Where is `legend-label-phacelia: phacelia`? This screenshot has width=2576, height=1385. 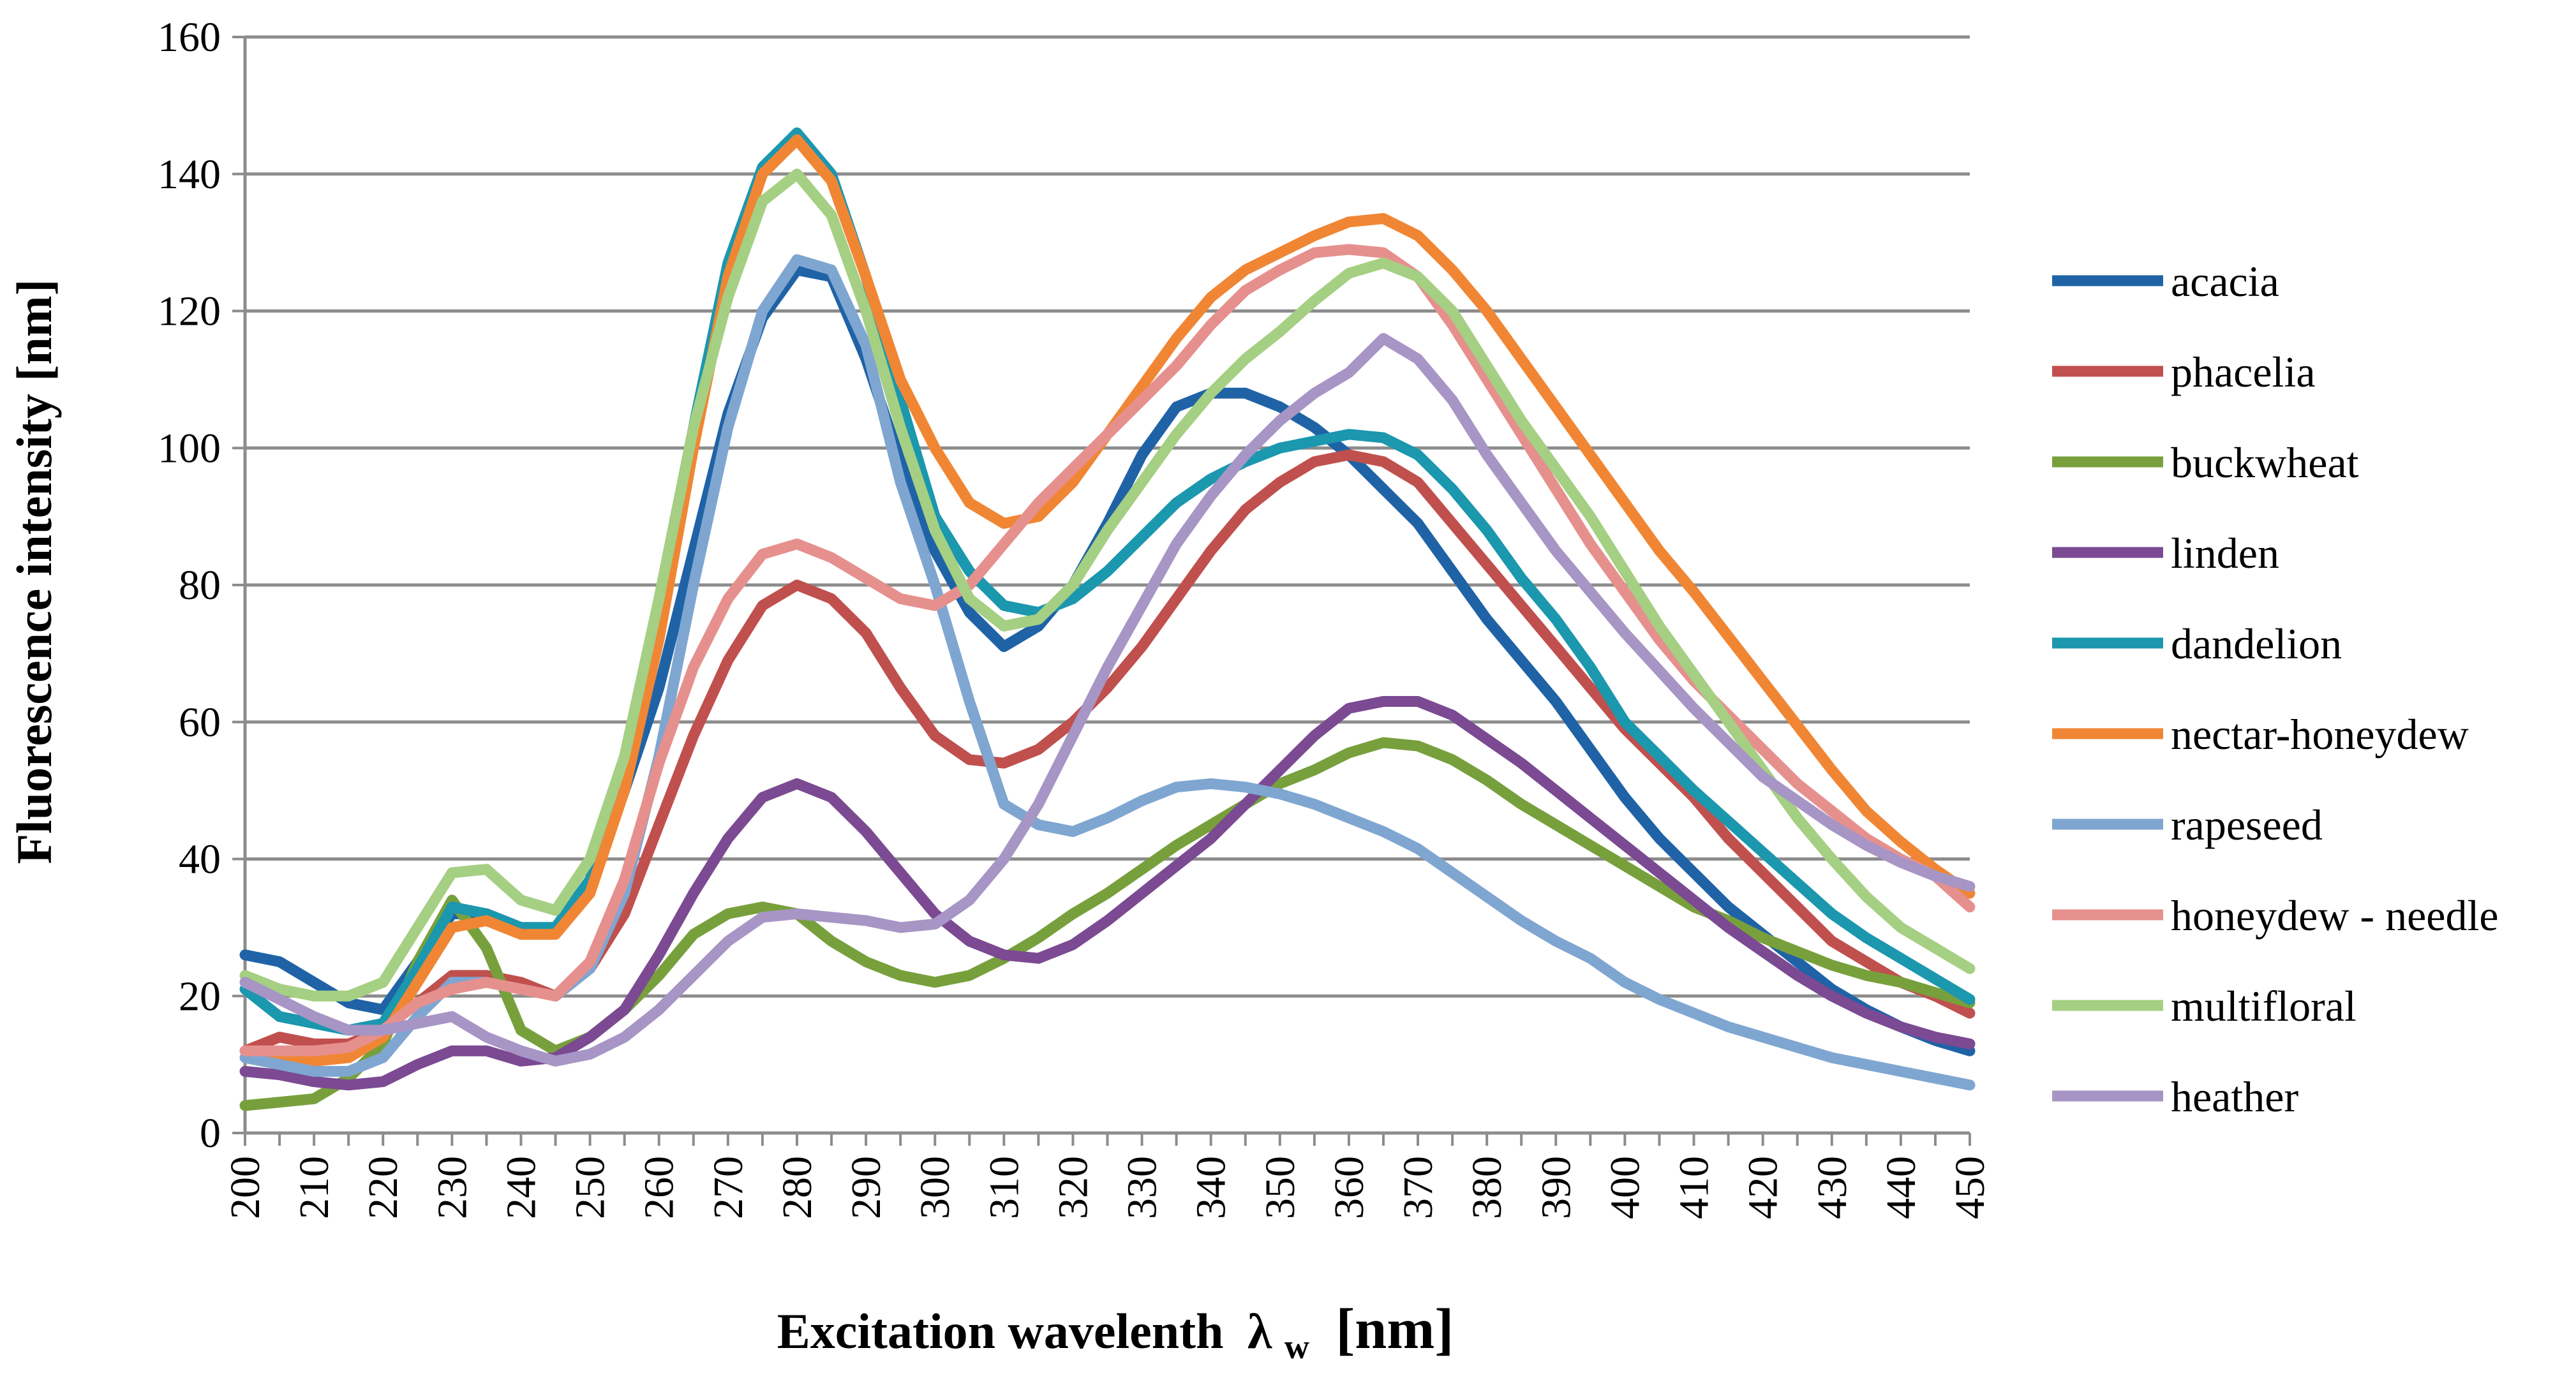
legend-label-phacelia: phacelia is located at coordinates (2243, 372).